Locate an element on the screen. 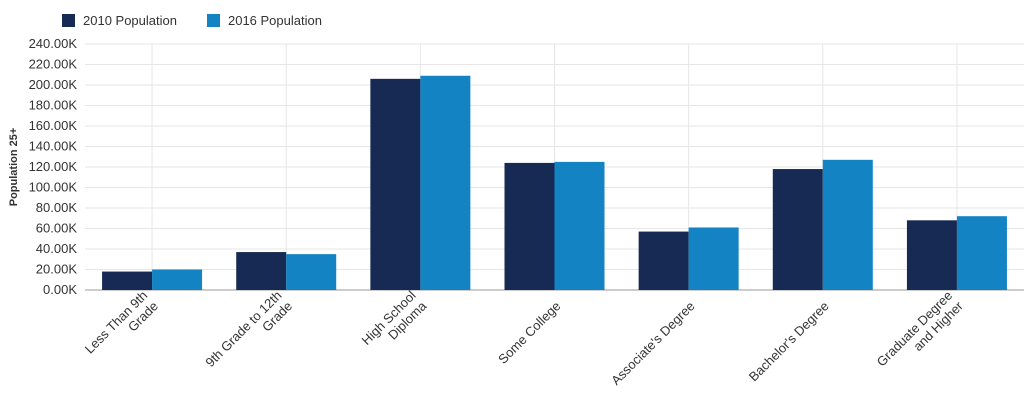 This screenshot has height=400, width=1024. y-tick-label: 60.00K is located at coordinates (57, 228).